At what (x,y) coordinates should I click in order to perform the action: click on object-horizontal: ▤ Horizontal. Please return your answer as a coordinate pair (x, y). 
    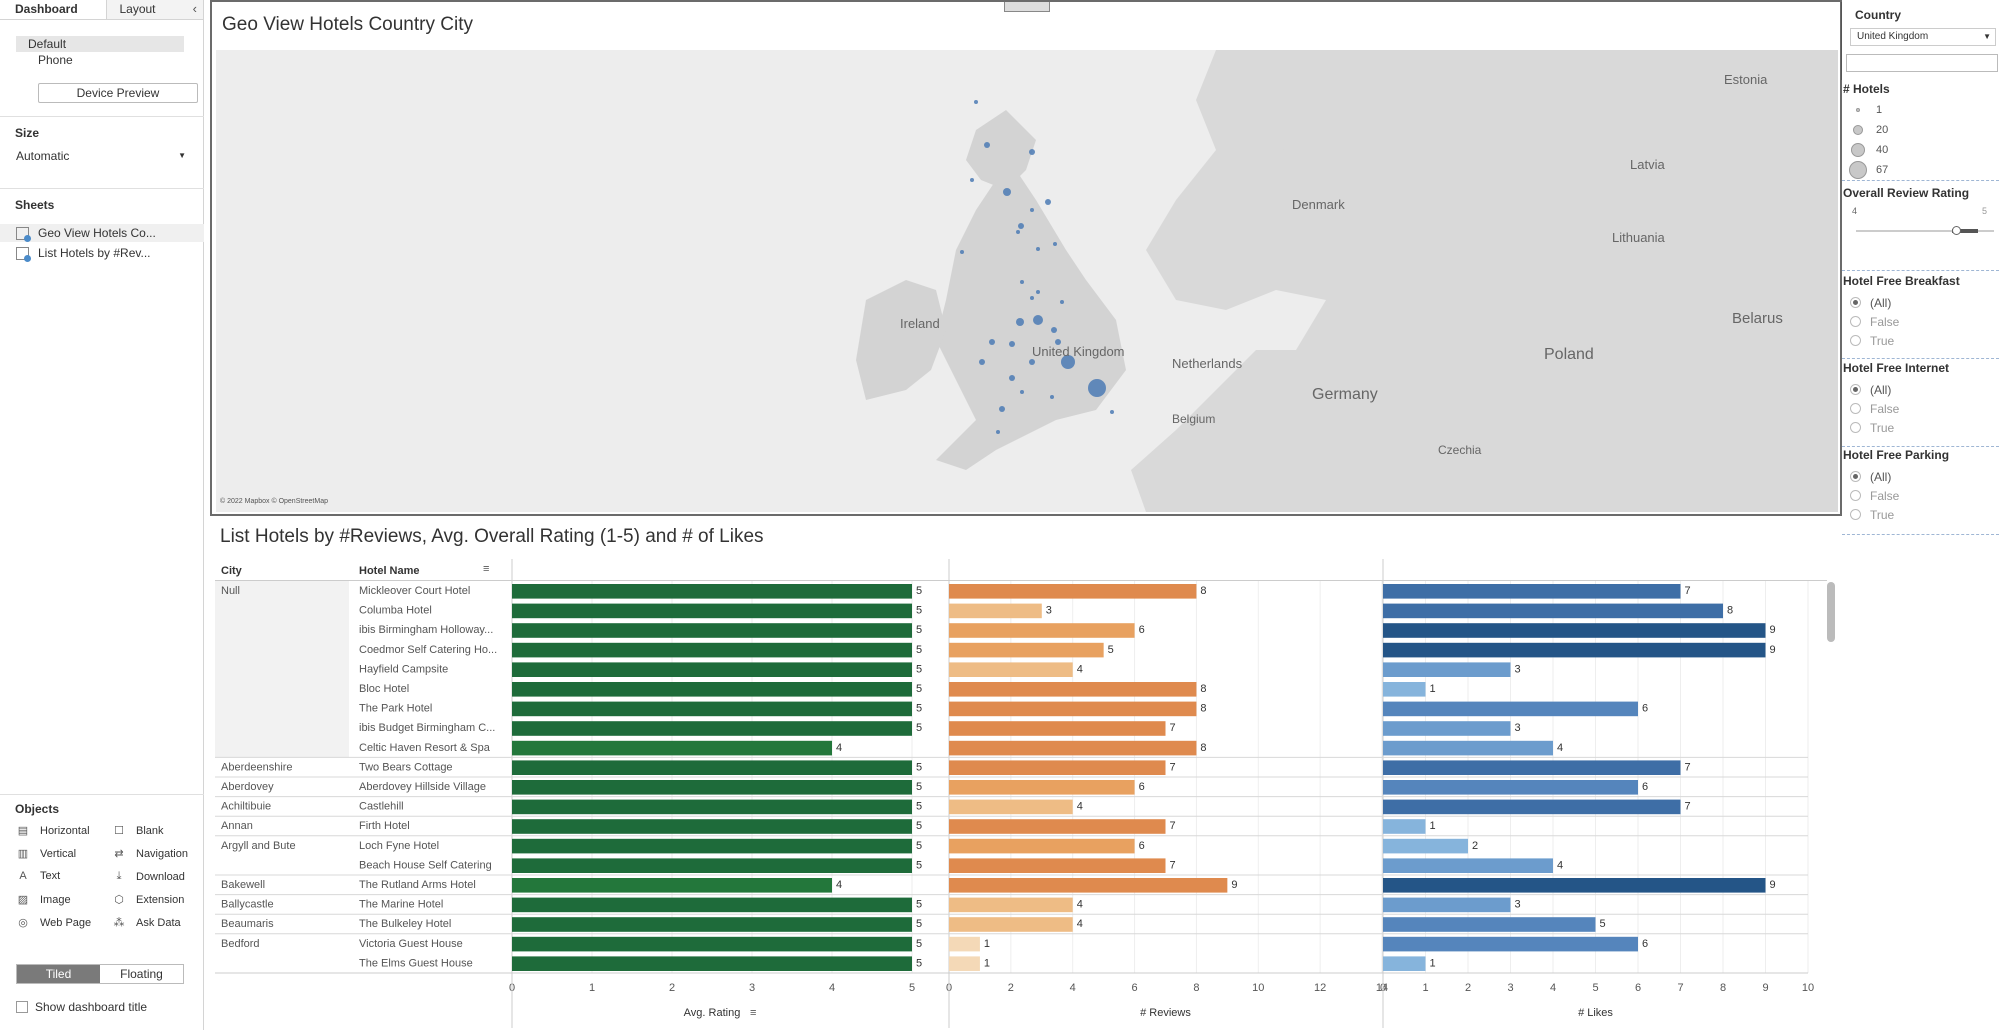
    Looking at the image, I should click on (53, 831).